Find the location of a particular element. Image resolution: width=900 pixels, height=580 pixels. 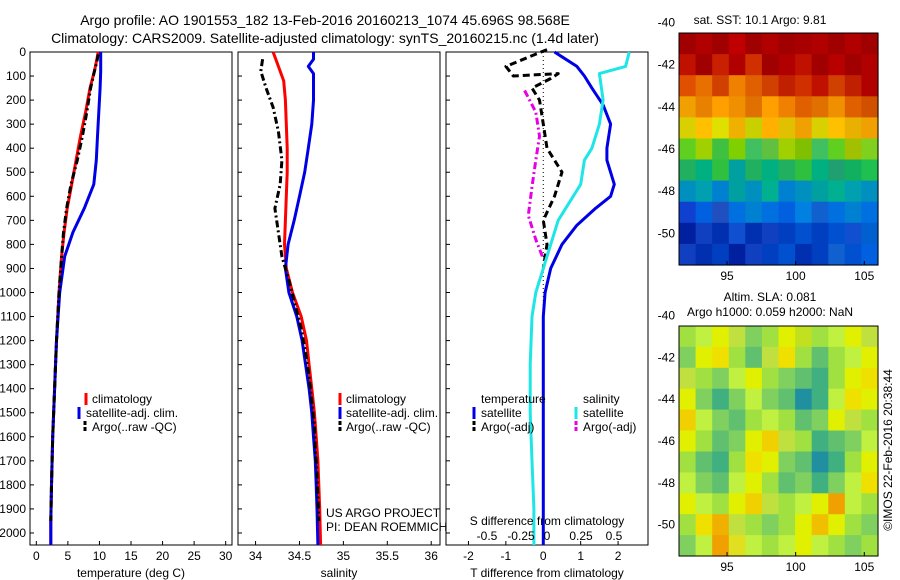

x-tick-label: 0 is located at coordinates (543, 556).